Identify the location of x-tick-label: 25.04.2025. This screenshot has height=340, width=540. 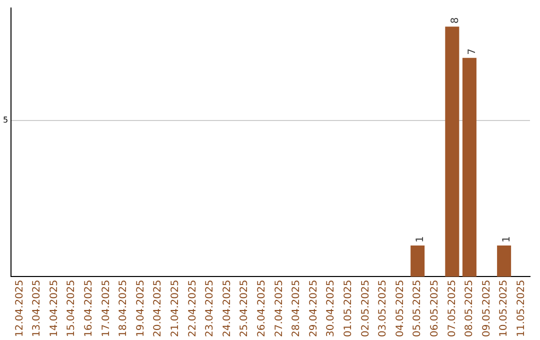
(244, 309).